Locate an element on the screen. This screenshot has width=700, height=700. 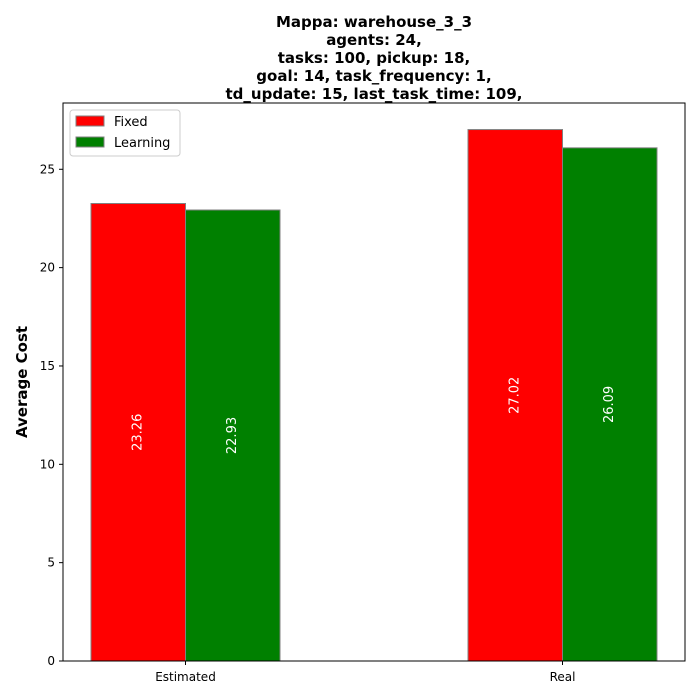
title-line: agents: 24, is located at coordinates (374, 40).